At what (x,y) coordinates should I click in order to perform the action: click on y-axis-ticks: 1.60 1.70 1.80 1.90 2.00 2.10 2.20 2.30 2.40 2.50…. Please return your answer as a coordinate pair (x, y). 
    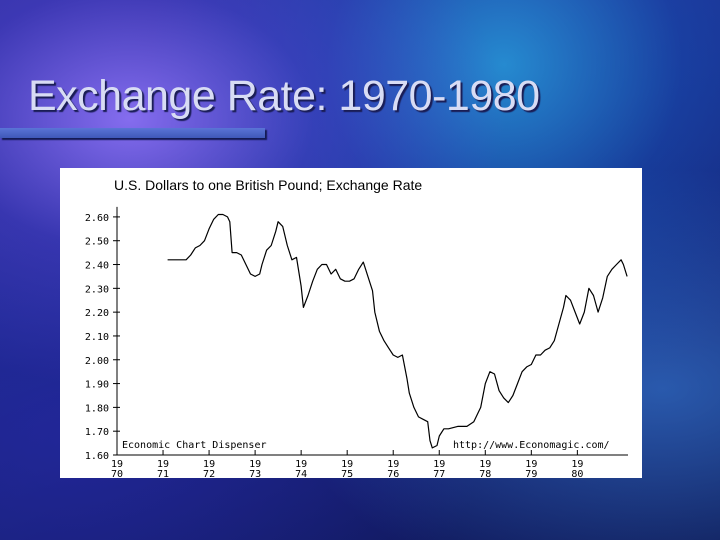
    Looking at the image, I should click on (102, 337).